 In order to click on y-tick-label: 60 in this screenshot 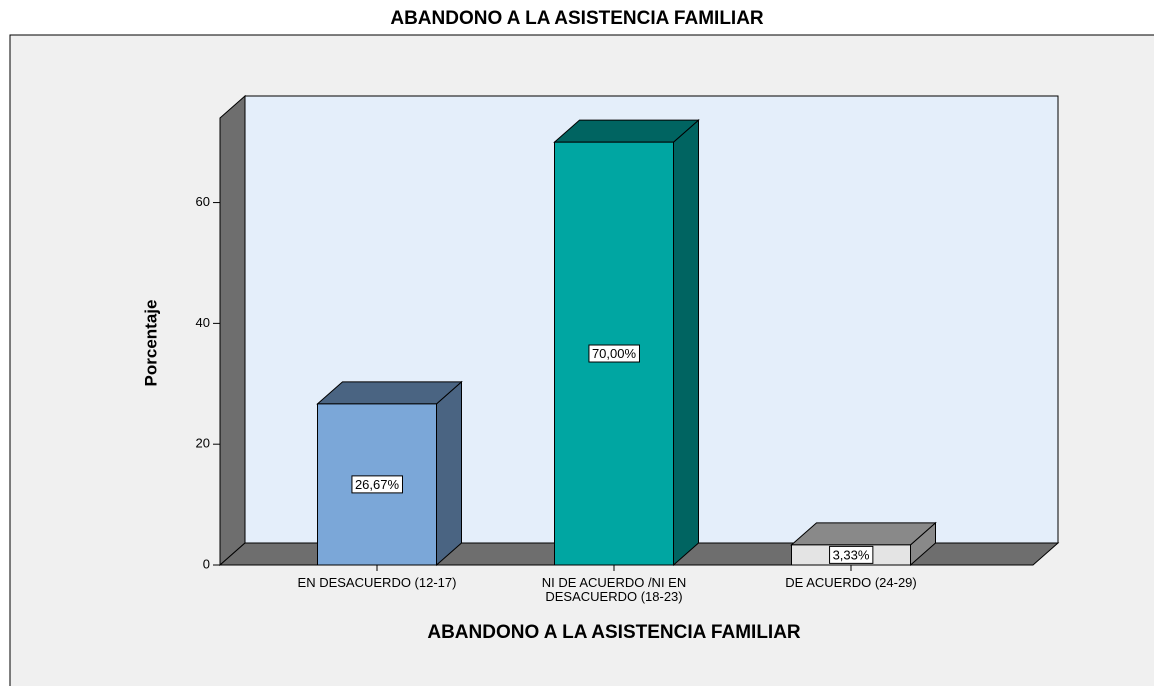, I will do `click(203, 201)`.